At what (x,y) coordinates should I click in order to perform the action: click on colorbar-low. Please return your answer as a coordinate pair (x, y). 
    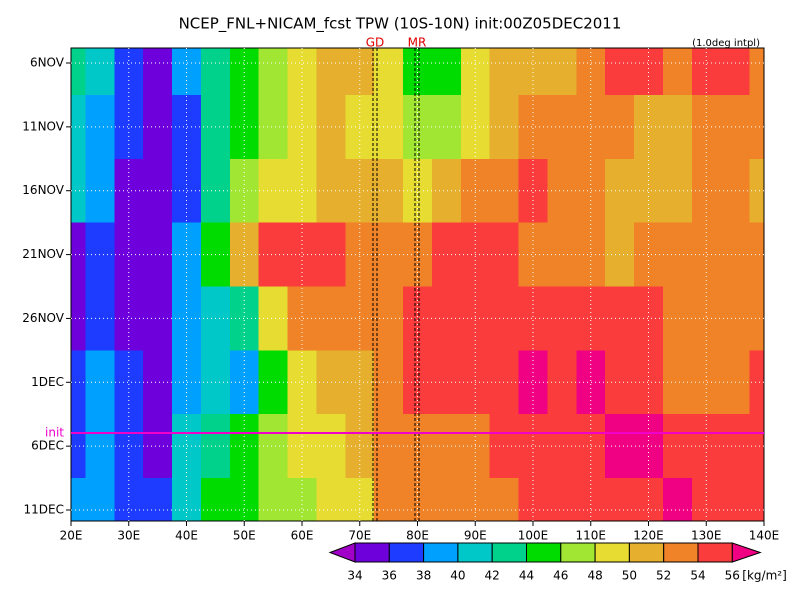
    Looking at the image, I should click on (342, 552).